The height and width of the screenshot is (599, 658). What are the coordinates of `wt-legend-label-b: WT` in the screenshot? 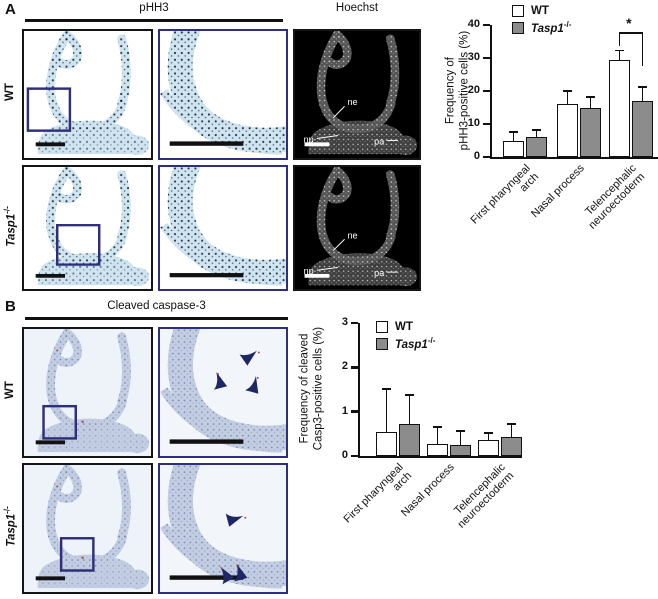 It's located at (404, 326).